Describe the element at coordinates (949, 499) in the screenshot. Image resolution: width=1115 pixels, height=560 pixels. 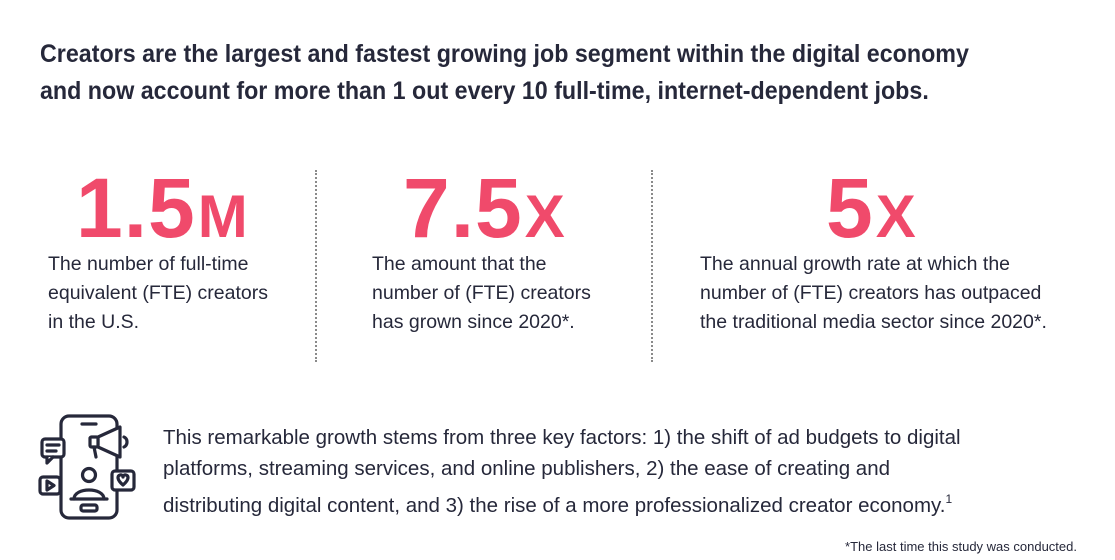
I see `footnote-marker: 1` at that location.